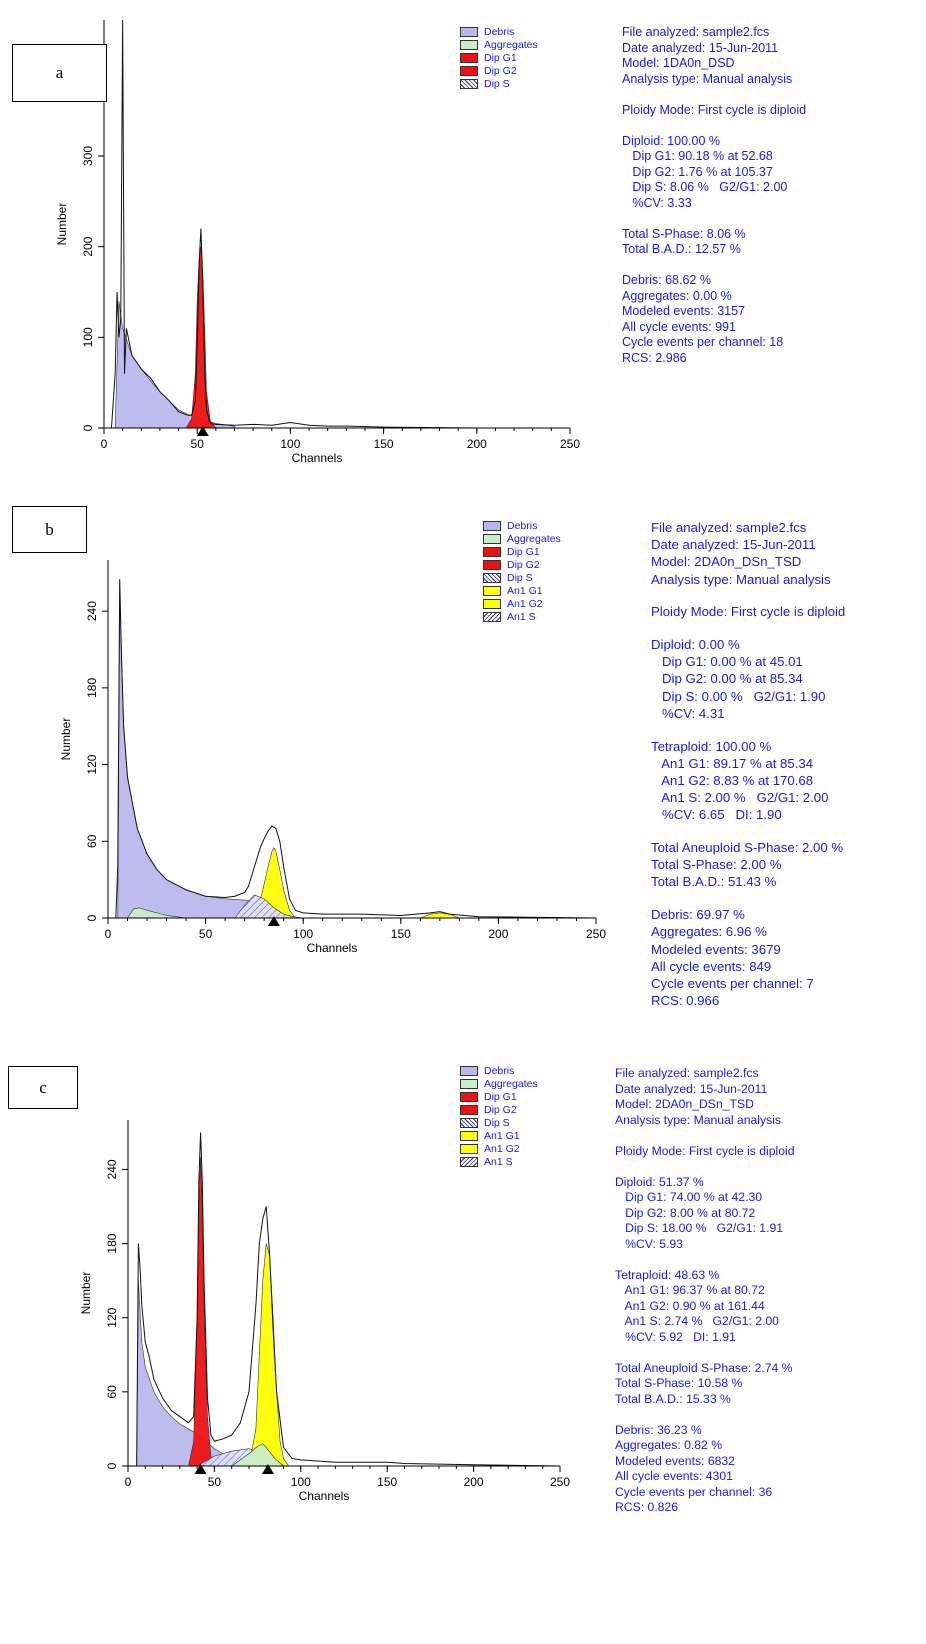 This screenshot has height=1644, width=926. I want to click on stats-line: Diploid: 0.00 %, so click(695, 645).